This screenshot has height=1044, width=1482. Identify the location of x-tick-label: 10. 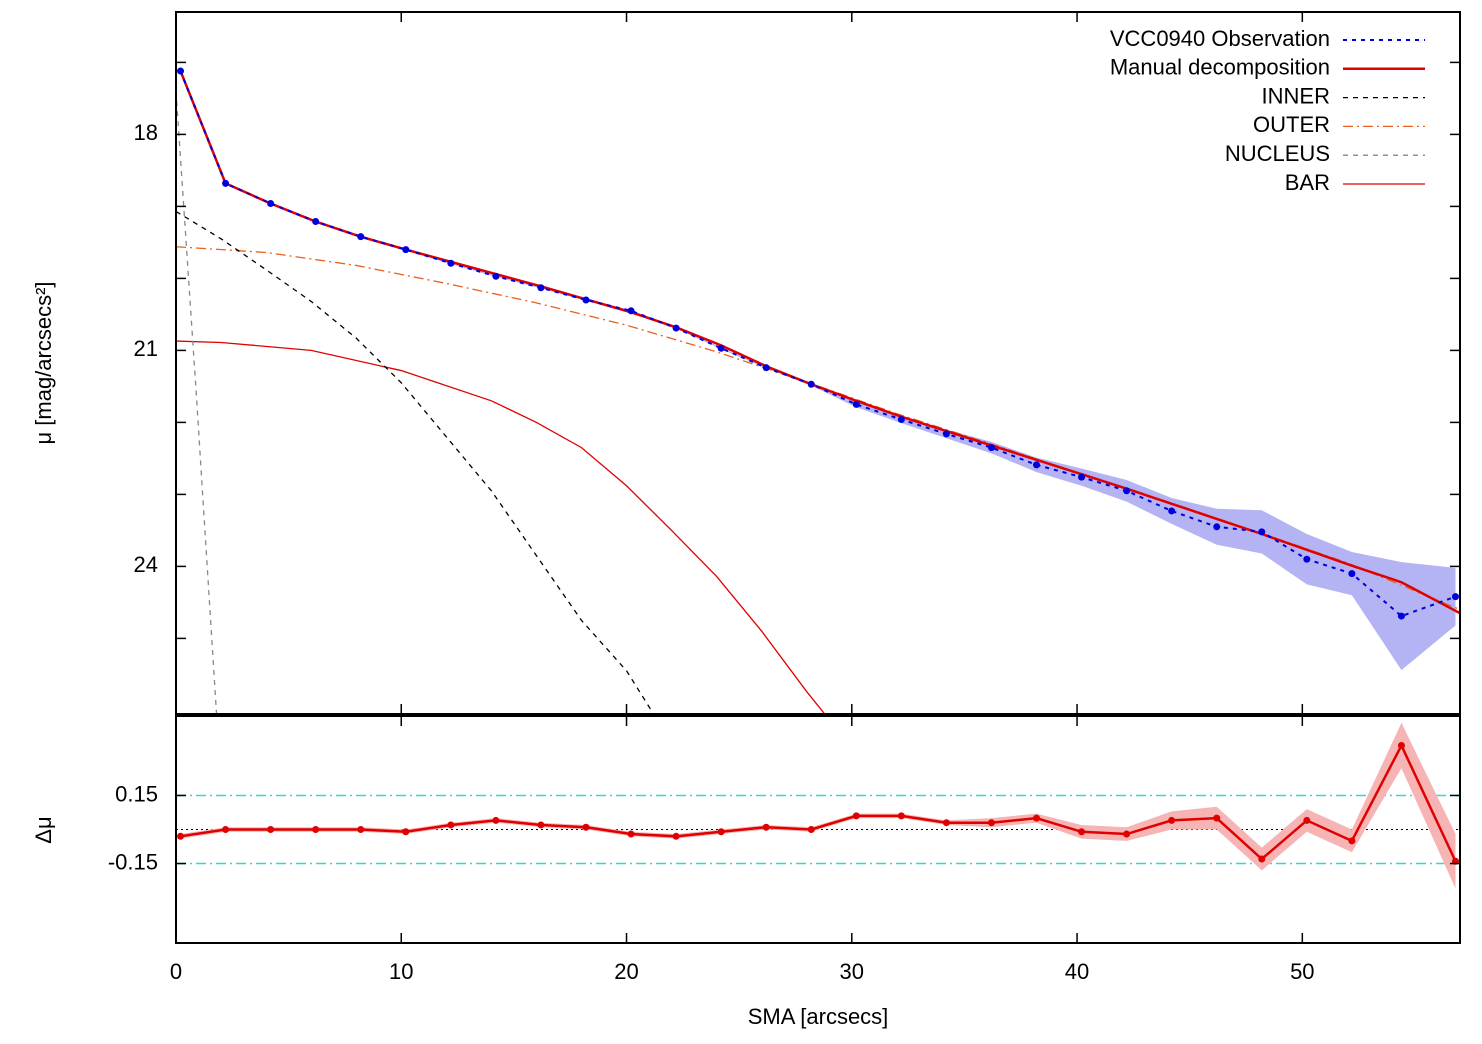
(401, 971).